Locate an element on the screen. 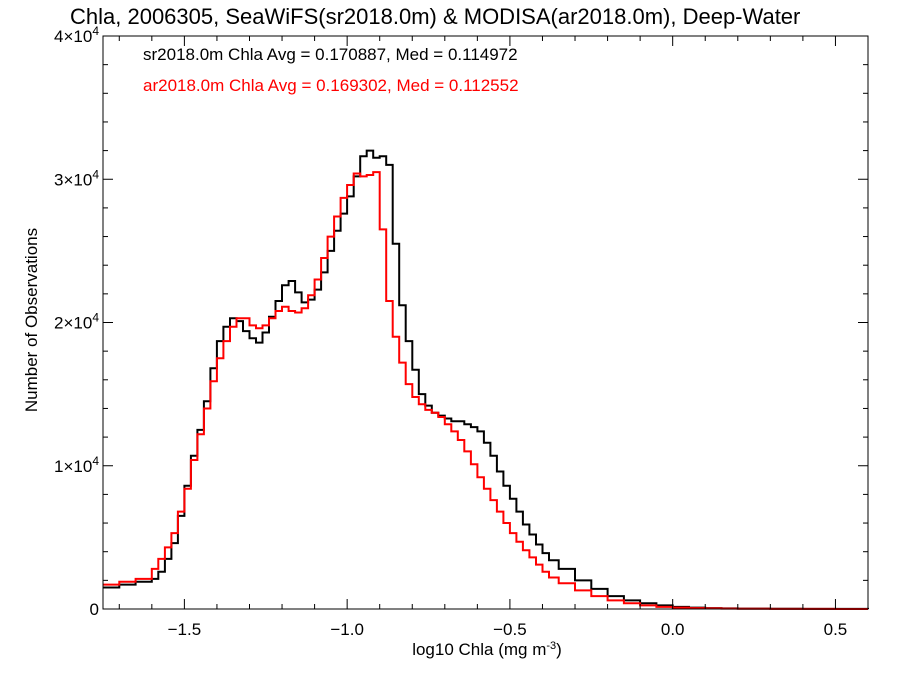 The width and height of the screenshot is (900, 675). y-tick-label-0: 0 is located at coordinates (94, 609).